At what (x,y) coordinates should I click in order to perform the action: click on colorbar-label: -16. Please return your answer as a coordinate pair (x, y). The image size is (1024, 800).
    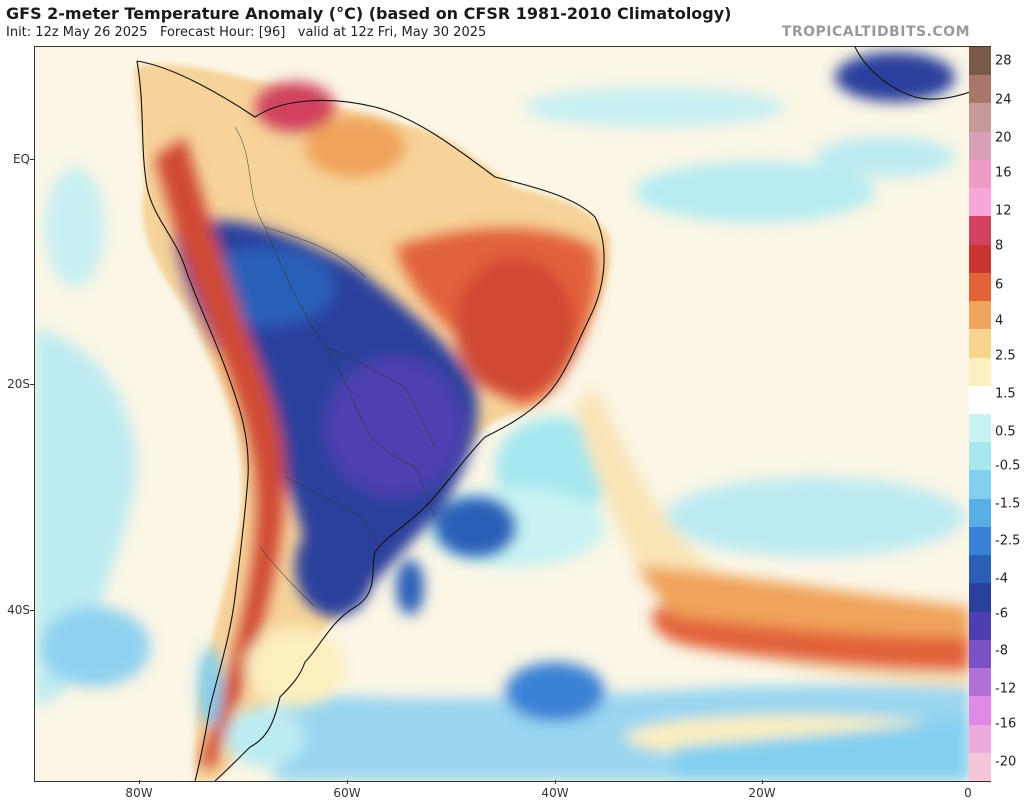
    Looking at the image, I should click on (1006, 724).